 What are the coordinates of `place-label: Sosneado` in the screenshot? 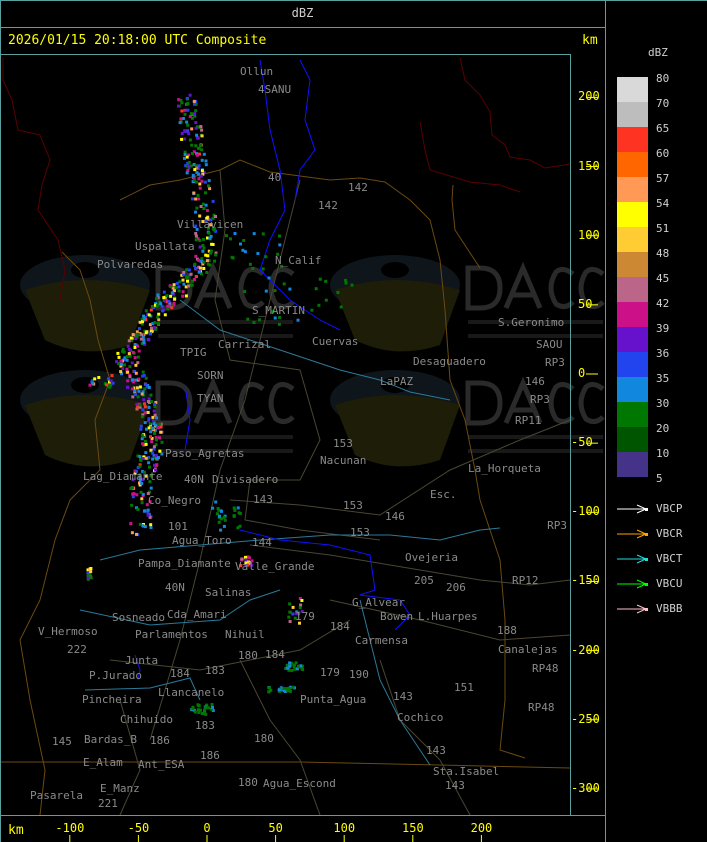 It's located at (138, 617).